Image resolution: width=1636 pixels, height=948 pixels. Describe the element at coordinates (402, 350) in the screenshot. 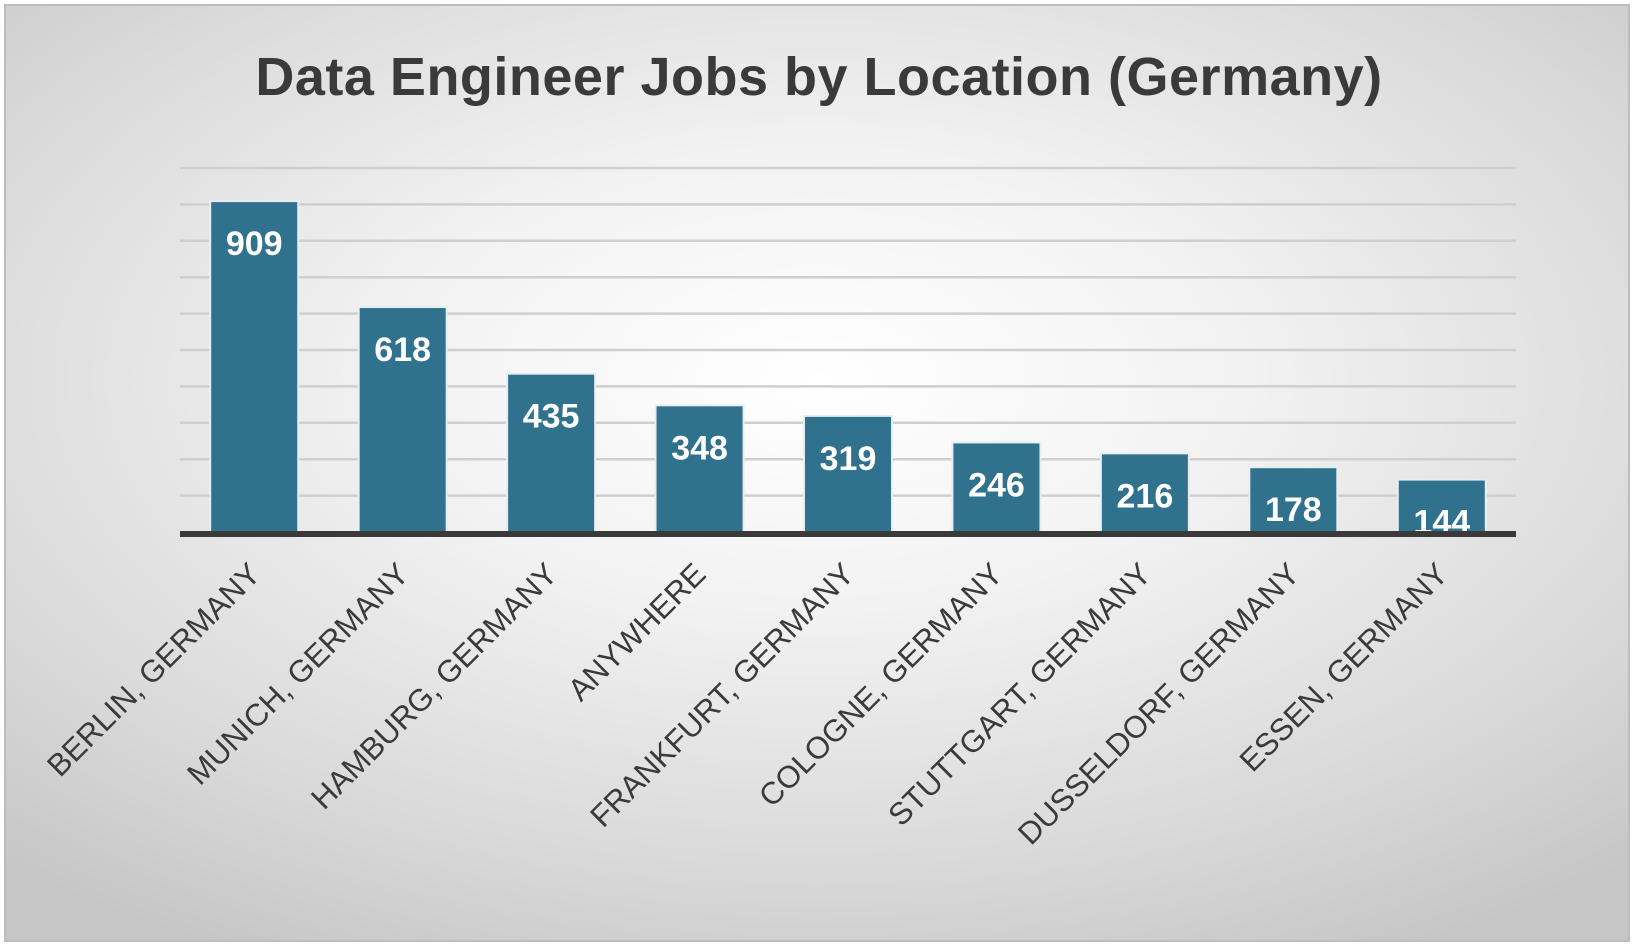

I see `bar-value-label: 618` at that location.